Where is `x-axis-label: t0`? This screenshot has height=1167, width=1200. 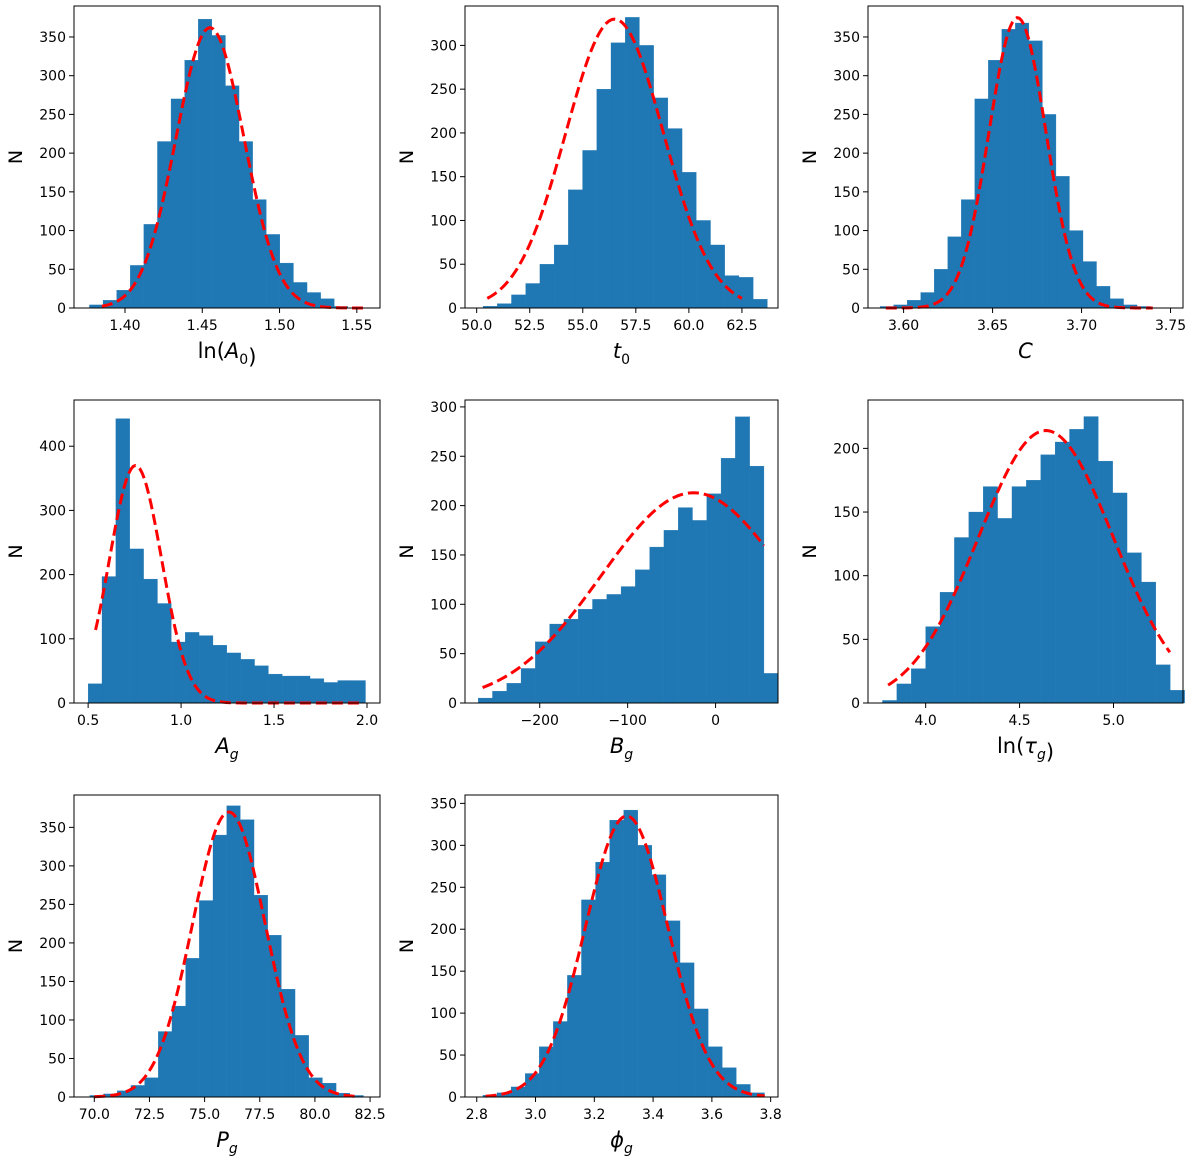
x-axis-label: t0 is located at coordinates (621, 353).